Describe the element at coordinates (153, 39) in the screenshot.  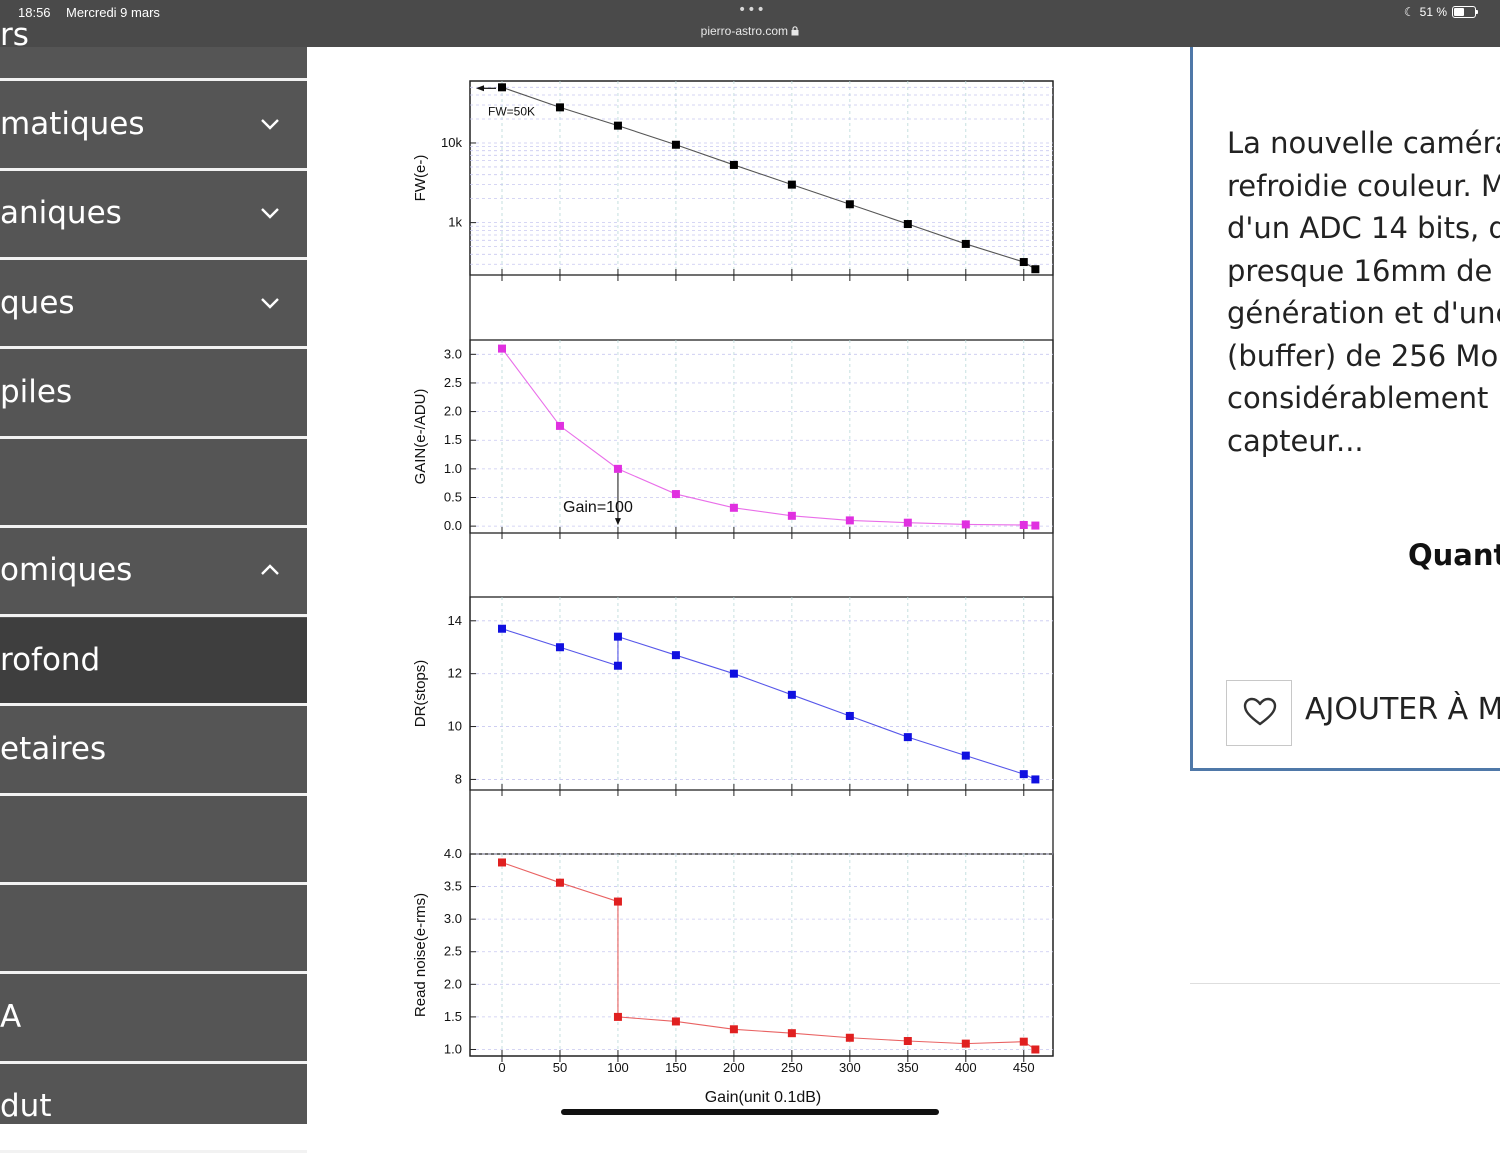
I see `sidebar-item: rs` at that location.